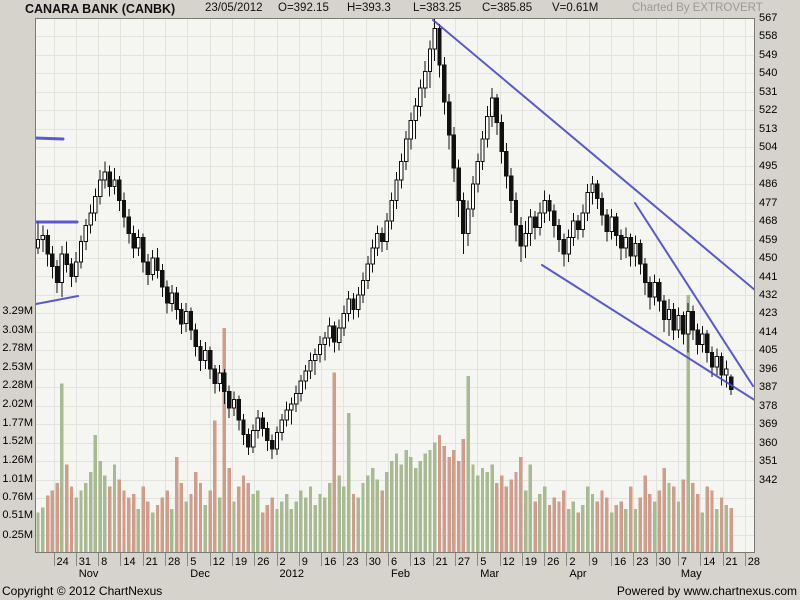  I want to click on volume-tick-label: 3.29M, so click(17, 310).